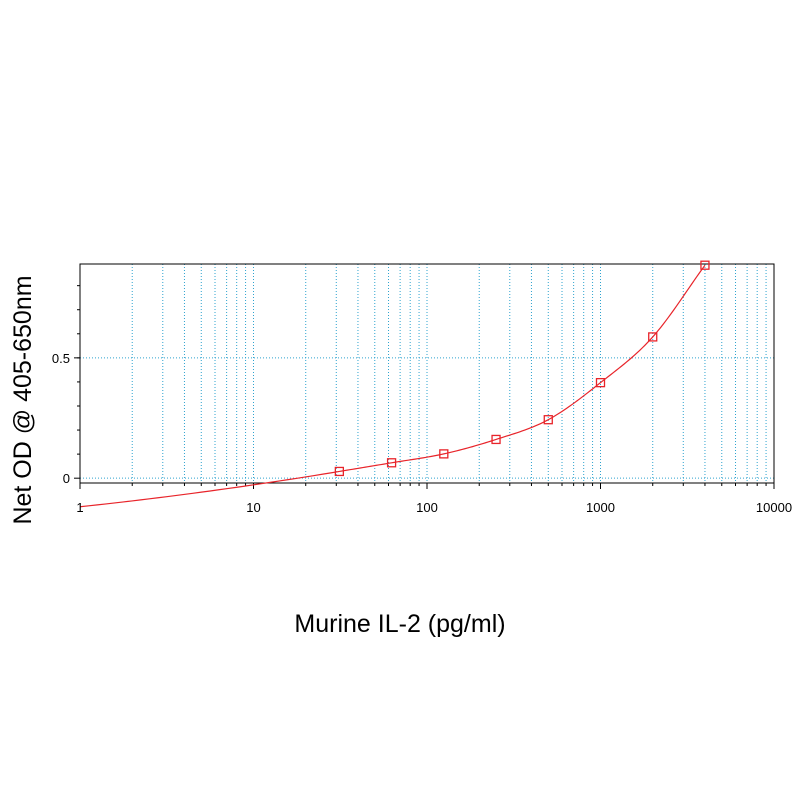 The height and width of the screenshot is (800, 800). What do you see at coordinates (253, 507) in the screenshot?
I see `x-tick-label: 10` at bounding box center [253, 507].